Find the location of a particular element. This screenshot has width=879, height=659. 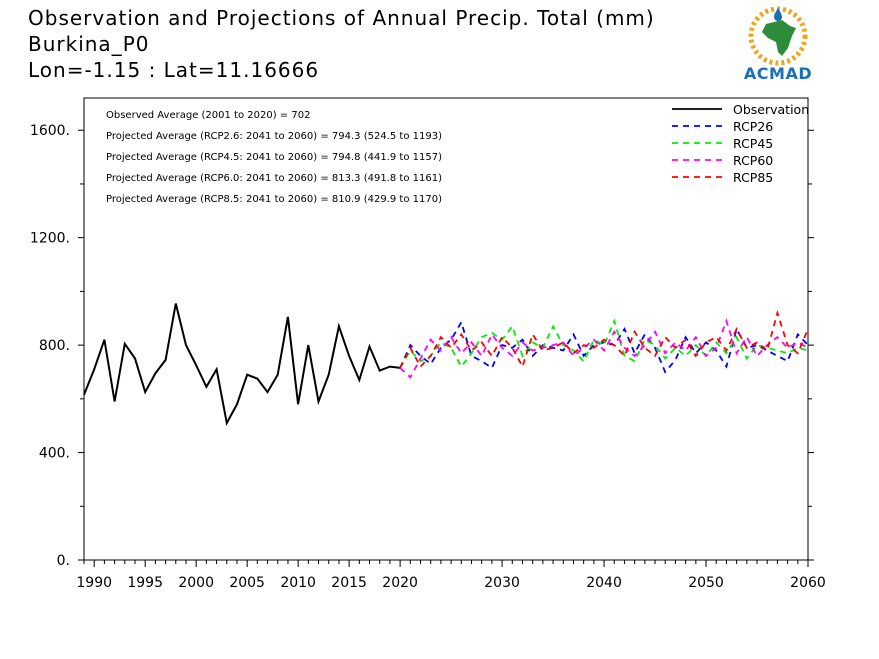

legend-label-observation: Observation is located at coordinates (771, 109).